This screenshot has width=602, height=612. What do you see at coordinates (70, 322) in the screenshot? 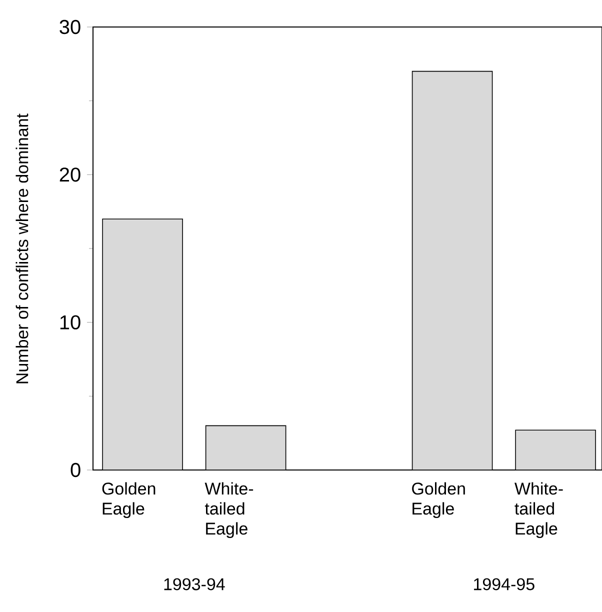
I see `y-tick-label: 10` at bounding box center [70, 322].